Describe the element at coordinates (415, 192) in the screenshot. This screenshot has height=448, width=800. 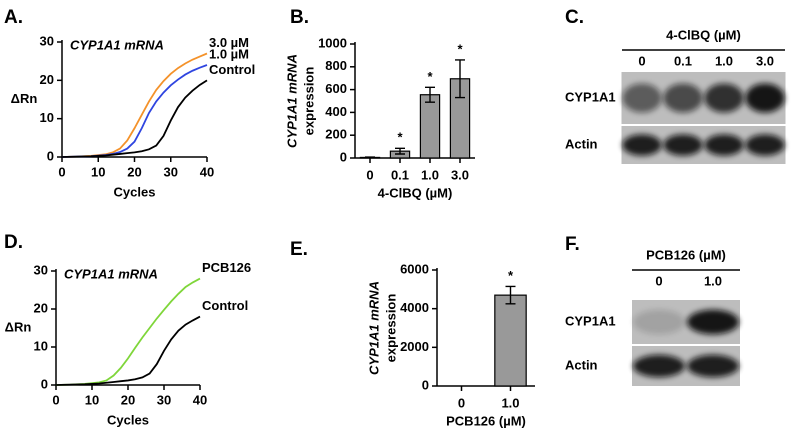
I see `x-axis-label: 4-ClBQ (µM)` at that location.